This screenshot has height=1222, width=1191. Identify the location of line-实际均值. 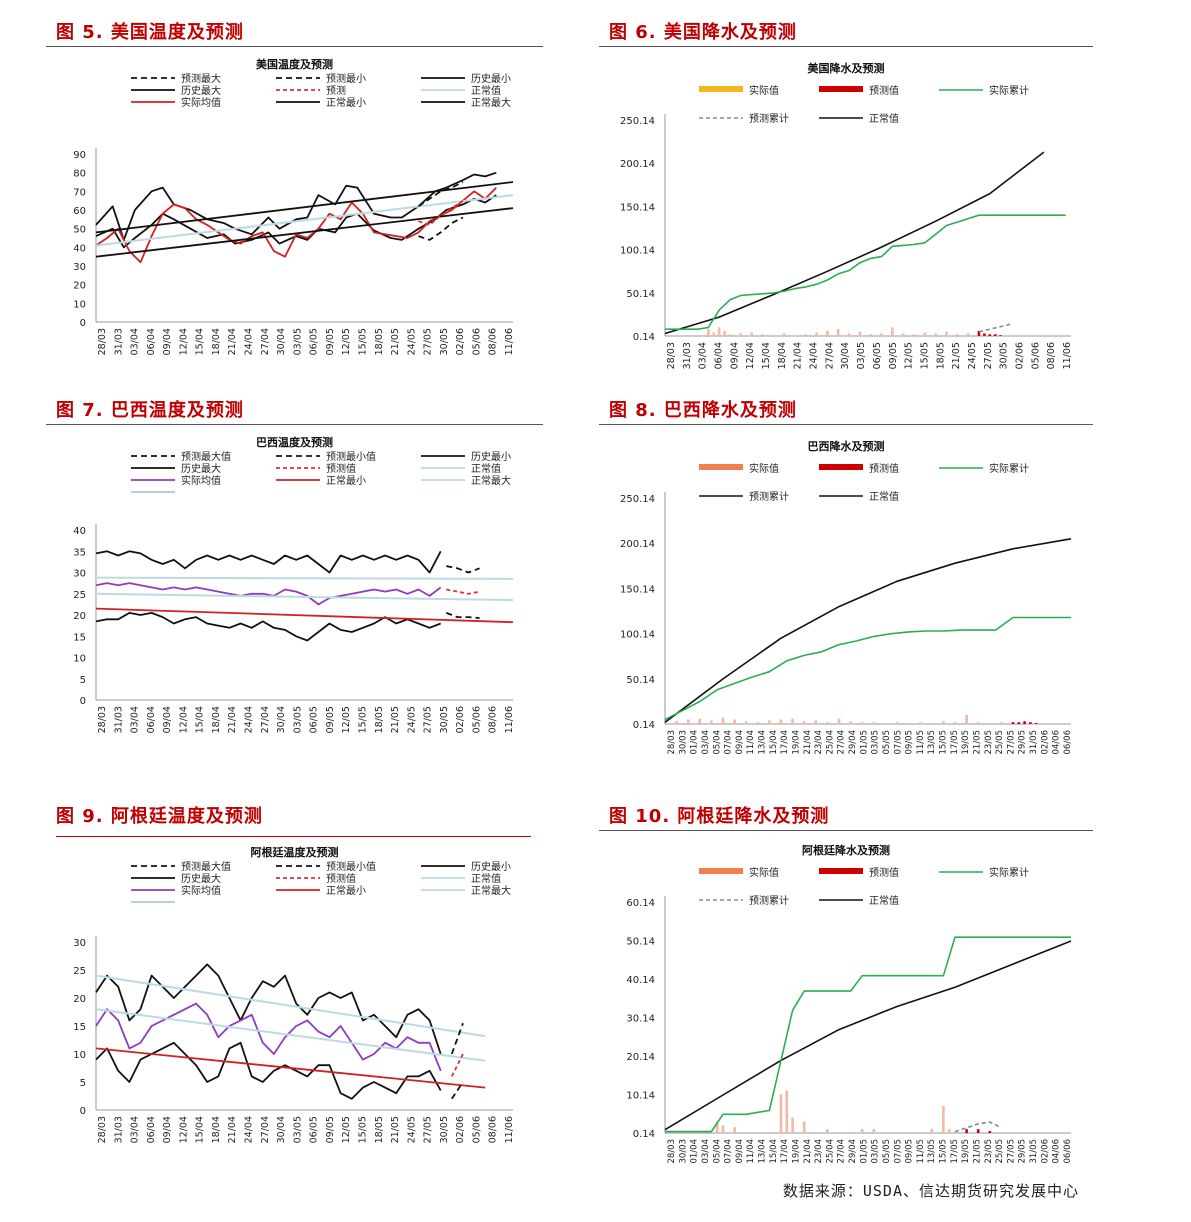
(268, 1037).